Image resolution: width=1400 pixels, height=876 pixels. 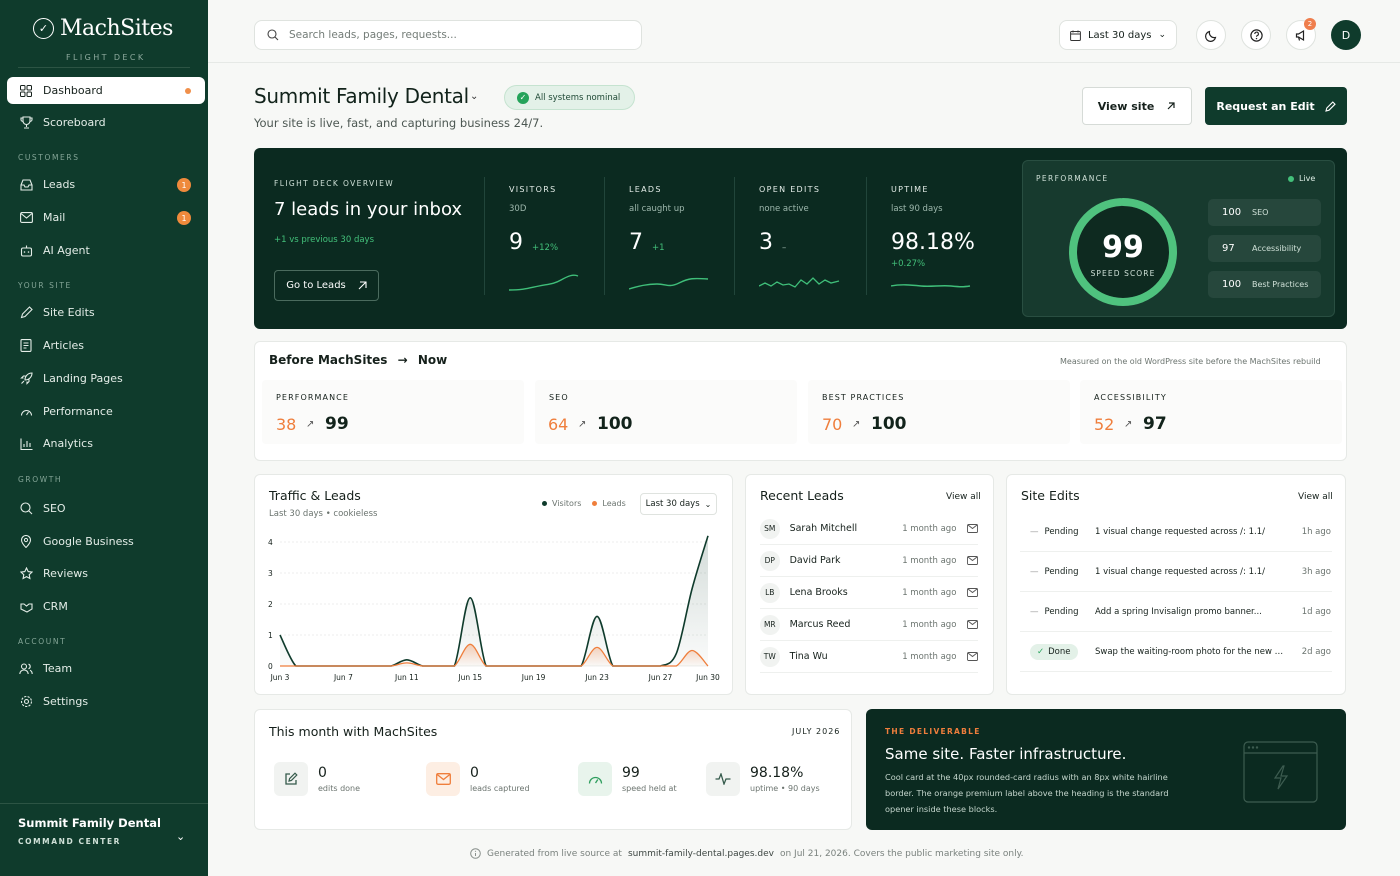 What do you see at coordinates (578, 97) in the screenshot?
I see `status-text: All systems nominal` at bounding box center [578, 97].